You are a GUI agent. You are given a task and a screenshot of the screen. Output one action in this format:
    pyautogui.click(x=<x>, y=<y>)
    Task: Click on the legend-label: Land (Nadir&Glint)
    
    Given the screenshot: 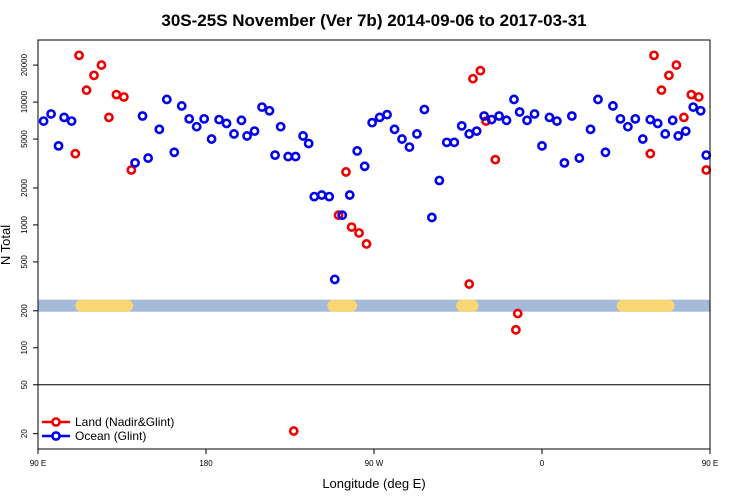 What is the action you would take?
    pyautogui.click(x=124, y=422)
    